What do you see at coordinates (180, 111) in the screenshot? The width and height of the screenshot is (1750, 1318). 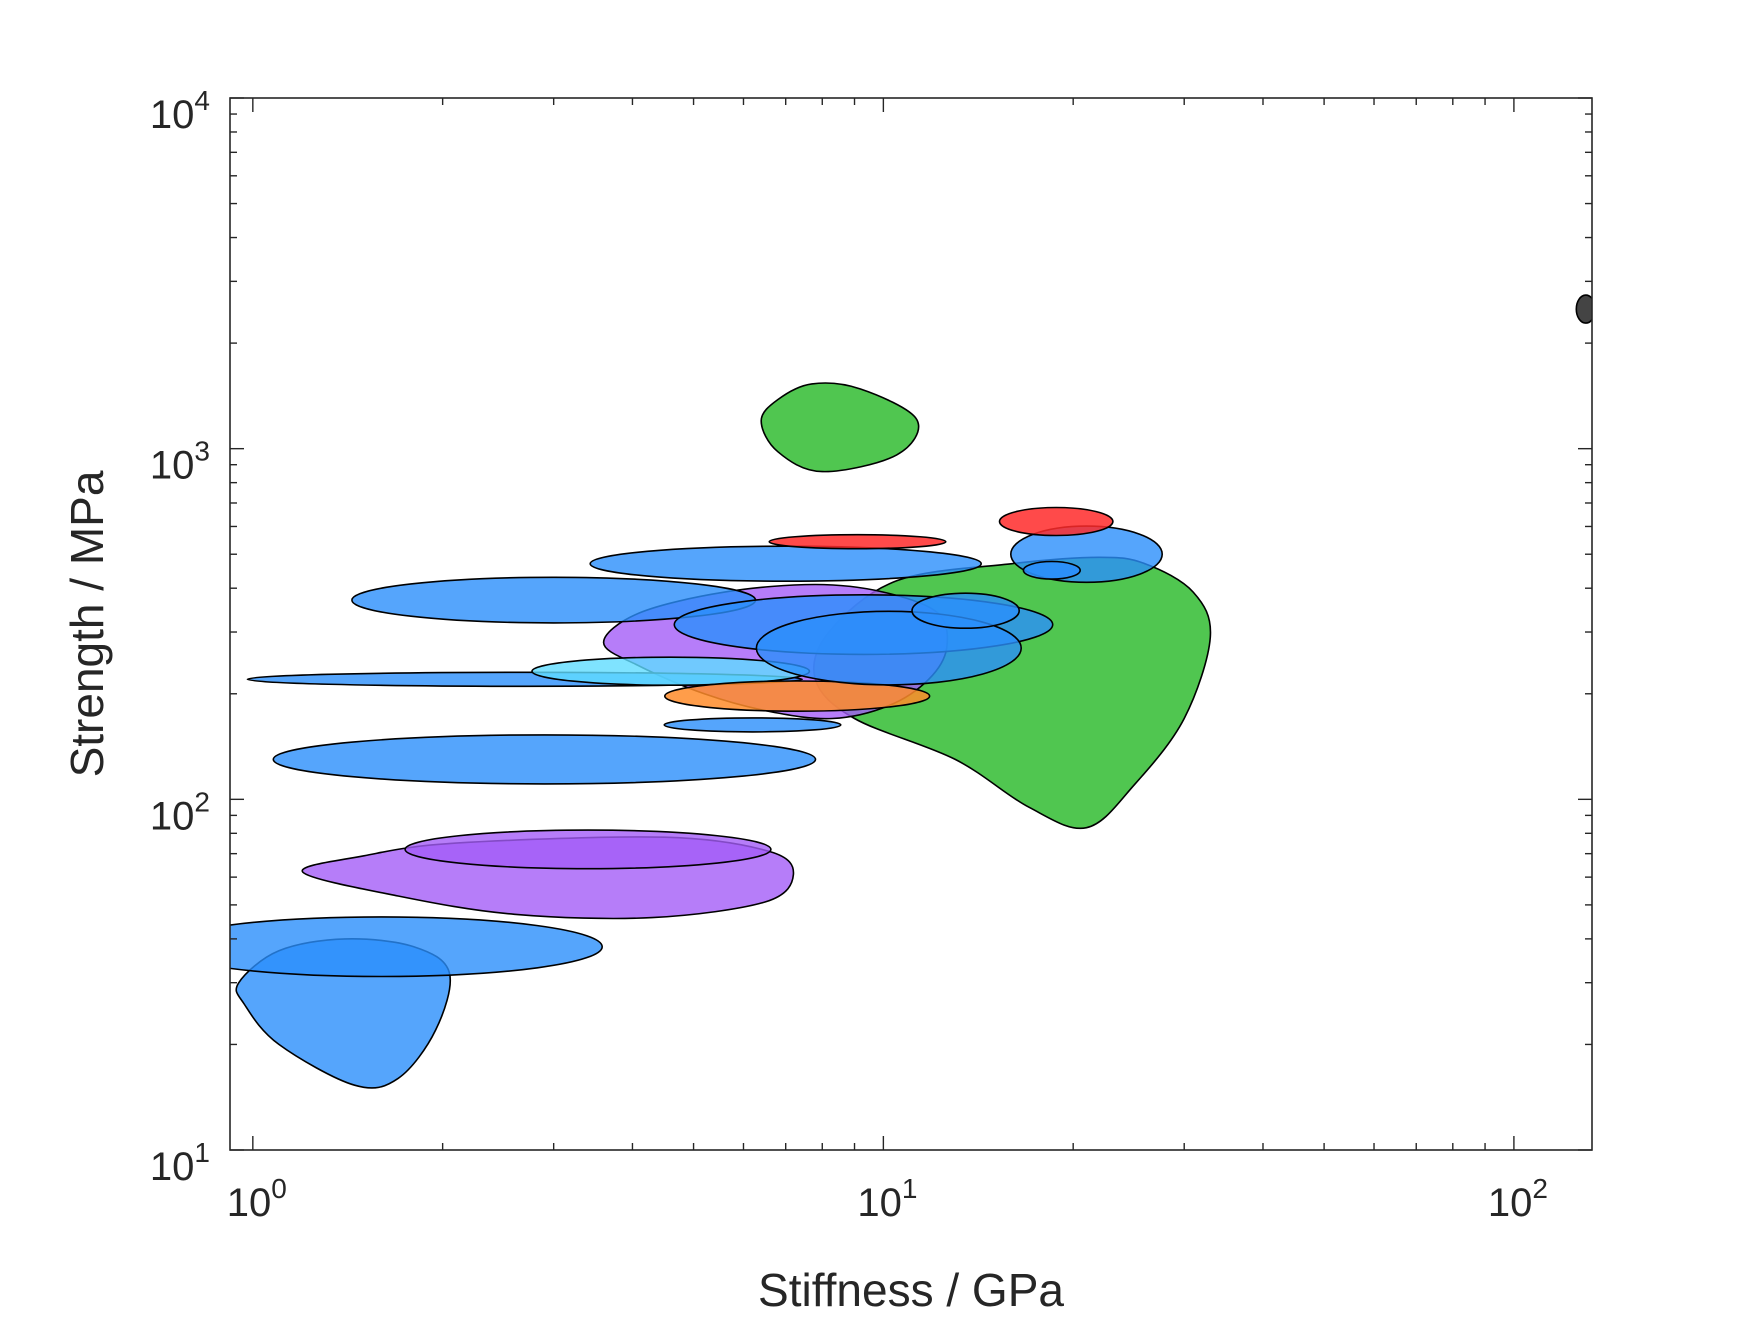 I see `y-tick-label-4: 10⁴` at bounding box center [180, 111].